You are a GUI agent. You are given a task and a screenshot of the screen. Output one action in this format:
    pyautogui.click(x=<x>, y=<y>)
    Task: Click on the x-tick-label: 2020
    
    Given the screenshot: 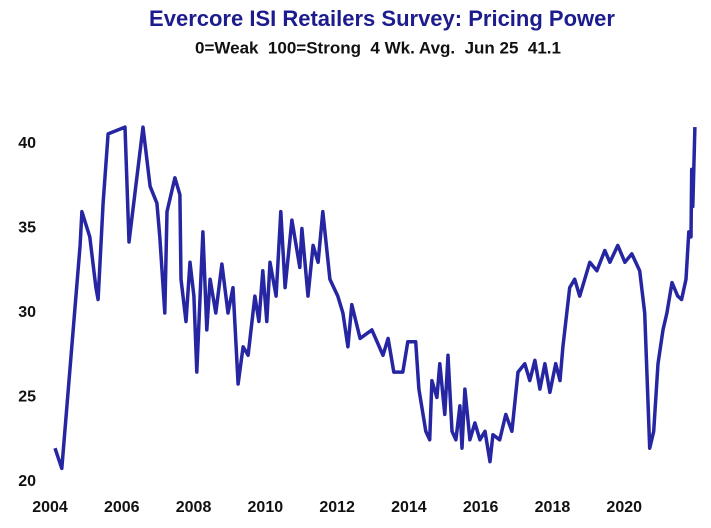 What is the action you would take?
    pyautogui.click(x=624, y=507)
    